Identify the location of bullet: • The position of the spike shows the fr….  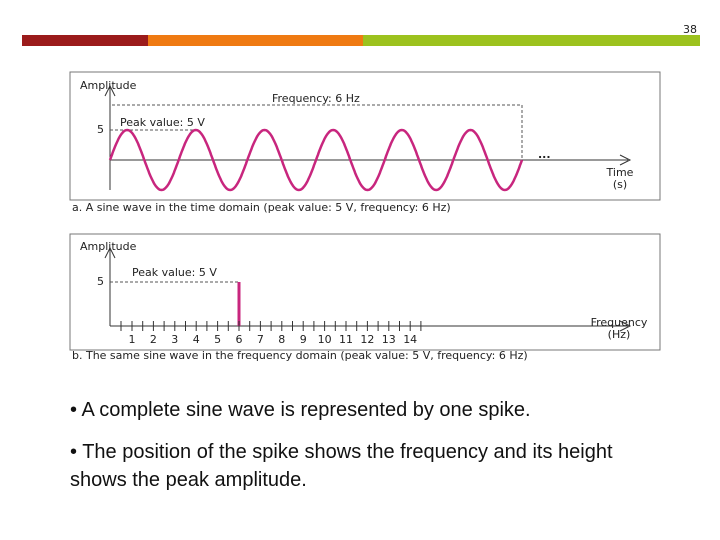
(341, 466).